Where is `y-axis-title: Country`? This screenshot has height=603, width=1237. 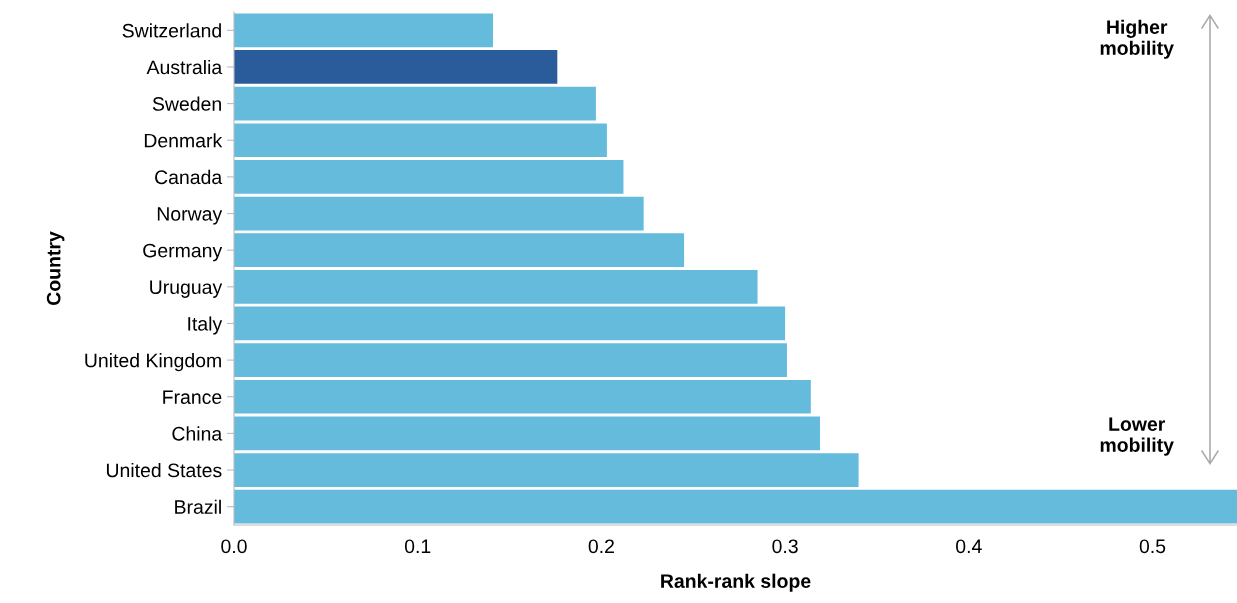 y-axis-title: Country is located at coordinates (55, 268).